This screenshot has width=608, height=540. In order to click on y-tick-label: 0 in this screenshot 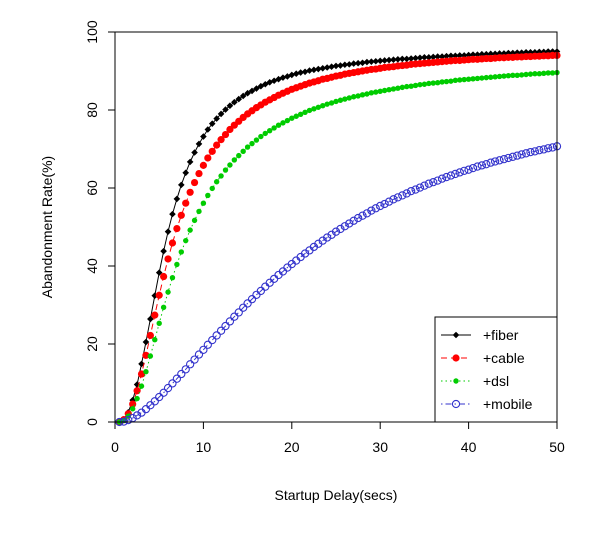, I will do `click(92, 422)`.